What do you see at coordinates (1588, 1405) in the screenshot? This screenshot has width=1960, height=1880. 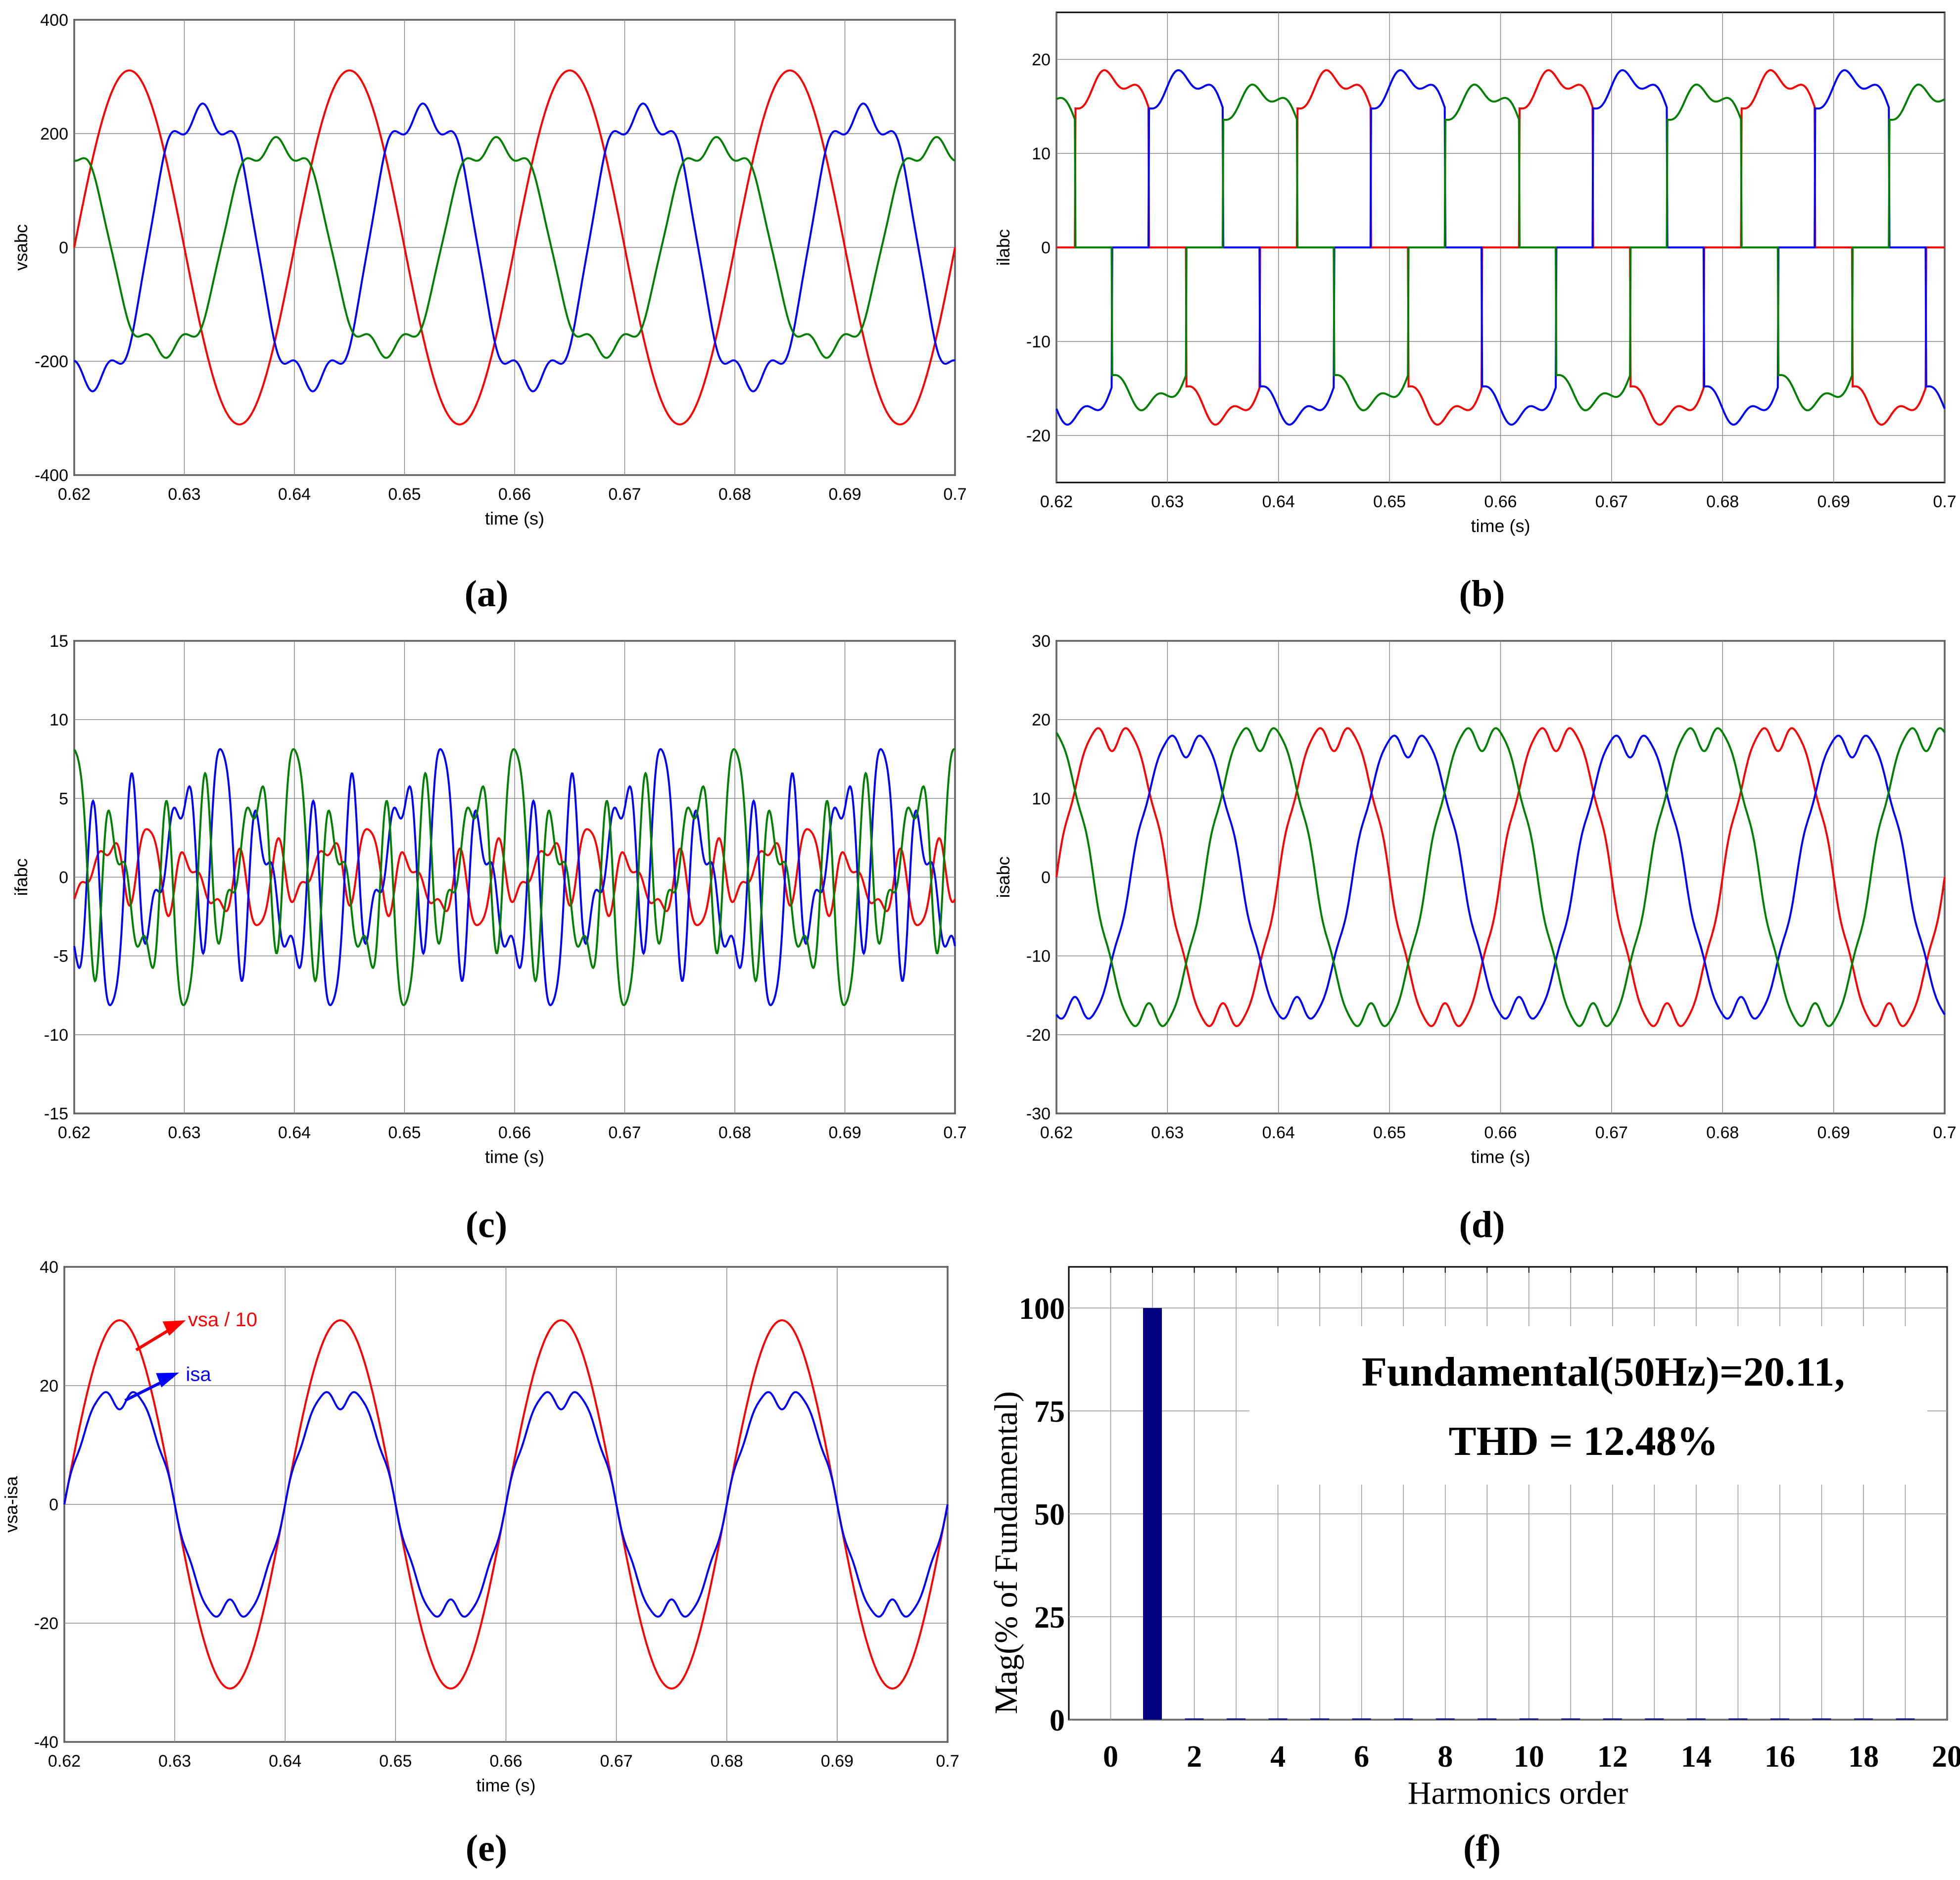 I see `annotation-background` at bounding box center [1588, 1405].